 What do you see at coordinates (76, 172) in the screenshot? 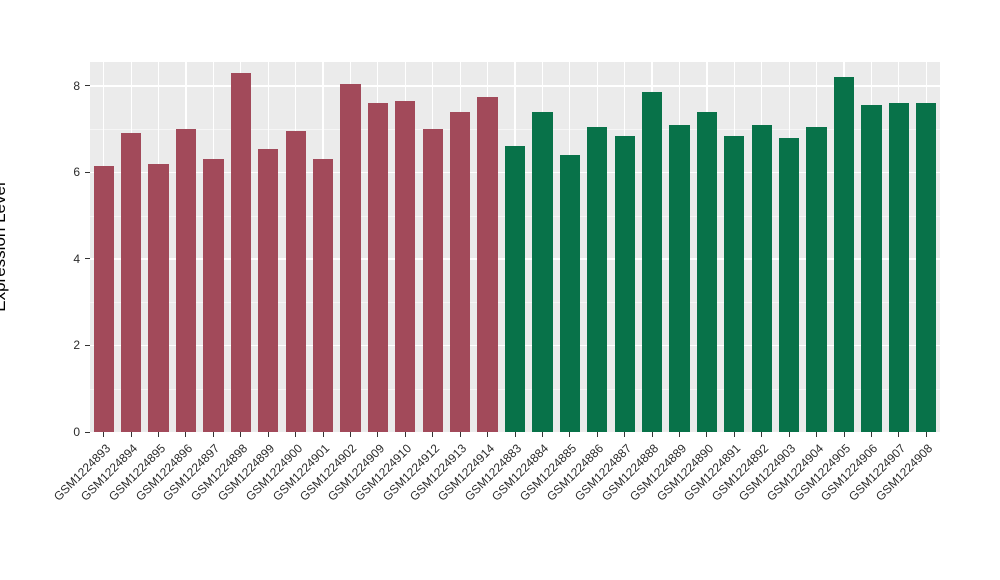
I see `y-tick-label: 6` at bounding box center [76, 172].